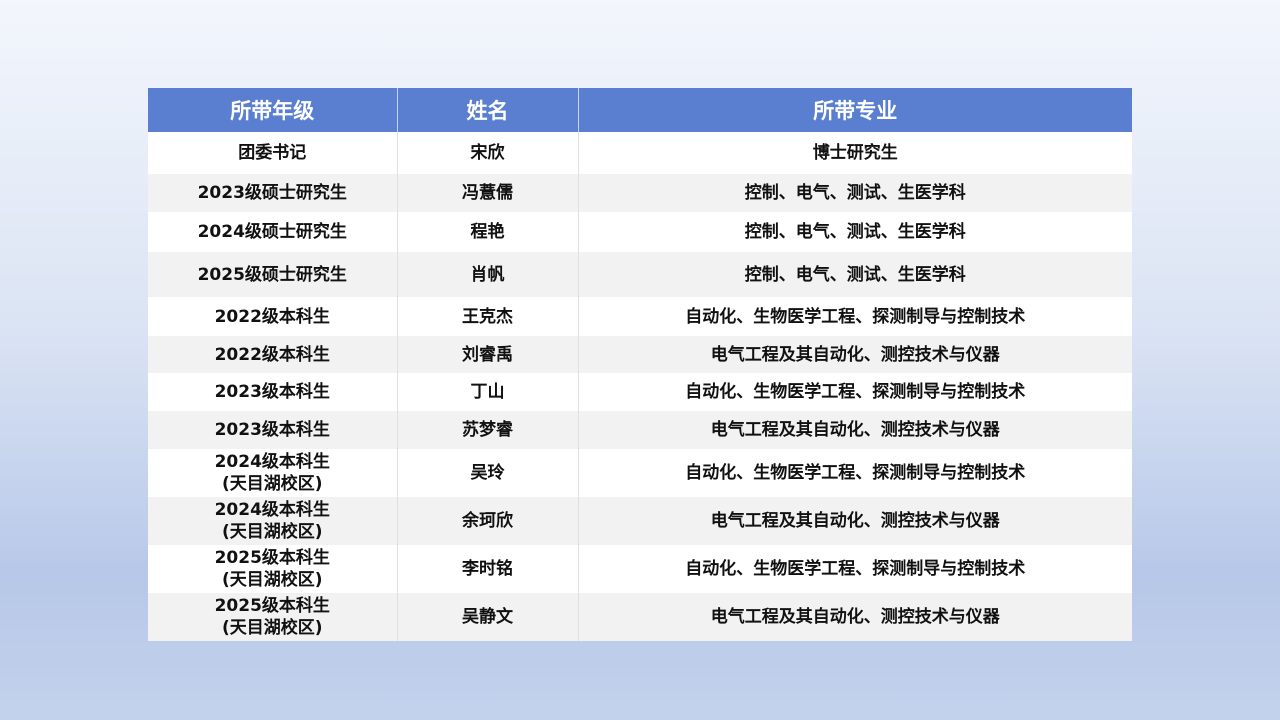 This screenshot has width=1280, height=720. I want to click on table-row: 2022级本科生 王克杰 自动化、生物医学工程、探测制导与控制技术, so click(640, 316).